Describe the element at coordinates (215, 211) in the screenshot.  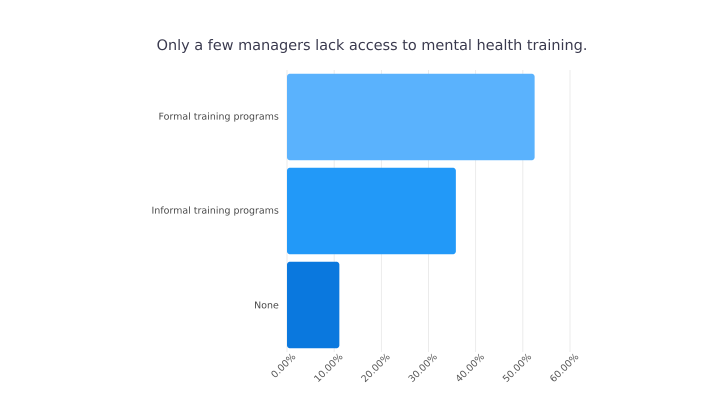
I see `y-tick-label: Informal training programs` at that location.